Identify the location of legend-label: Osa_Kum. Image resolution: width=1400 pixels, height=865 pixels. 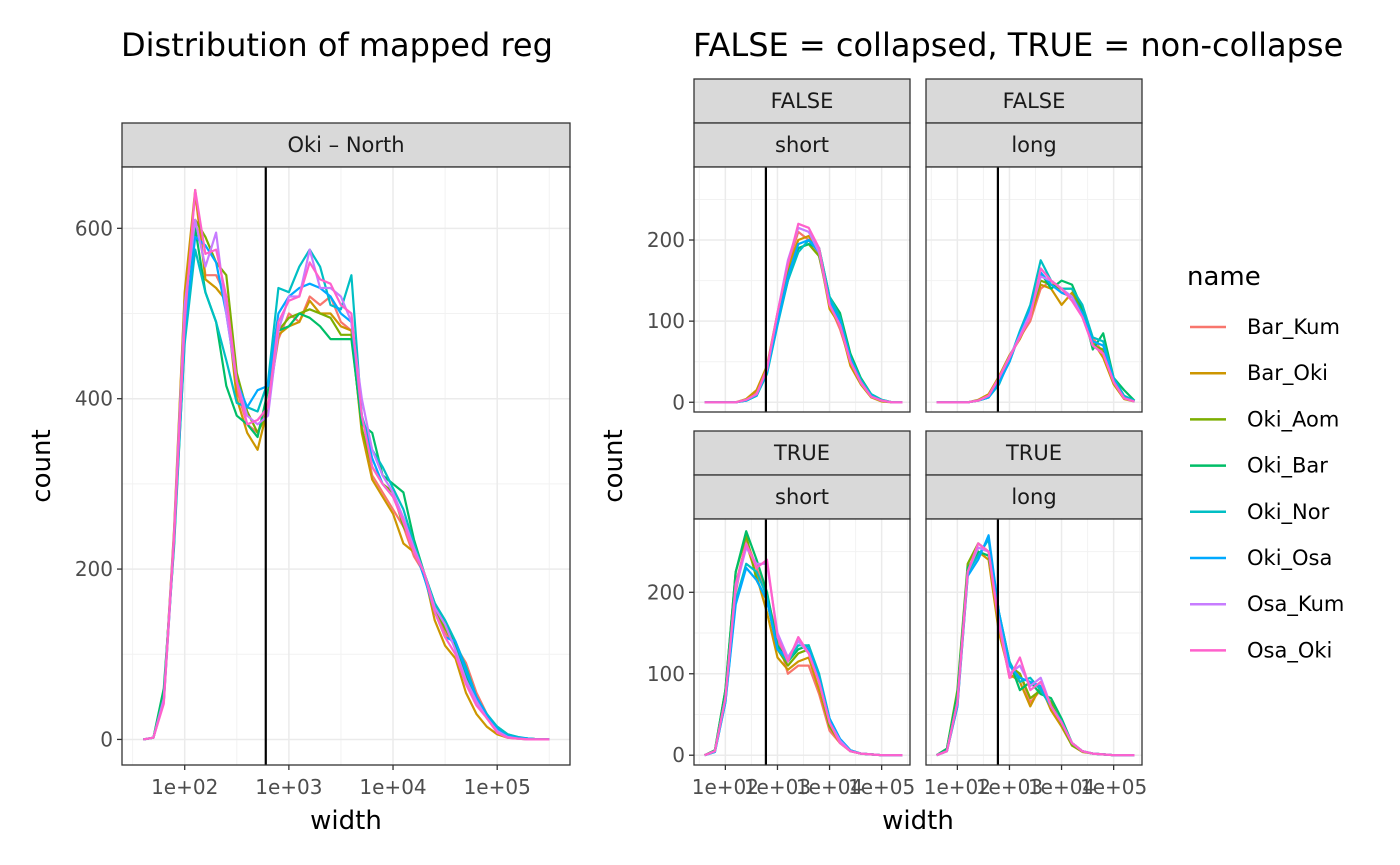
(1295, 604).